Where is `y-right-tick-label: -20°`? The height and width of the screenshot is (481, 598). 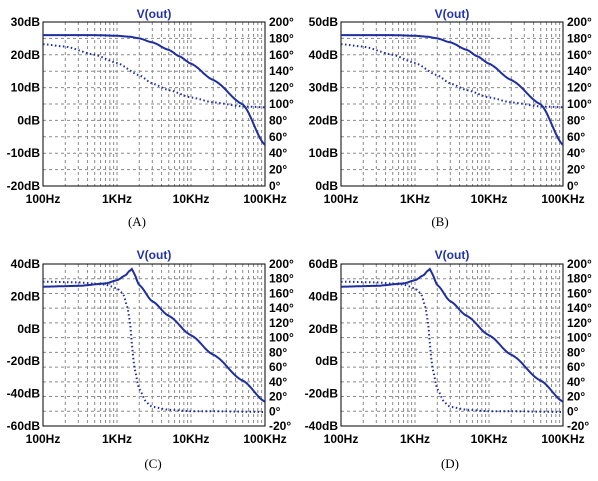 y-right-tick-label: -20° is located at coordinates (280, 426).